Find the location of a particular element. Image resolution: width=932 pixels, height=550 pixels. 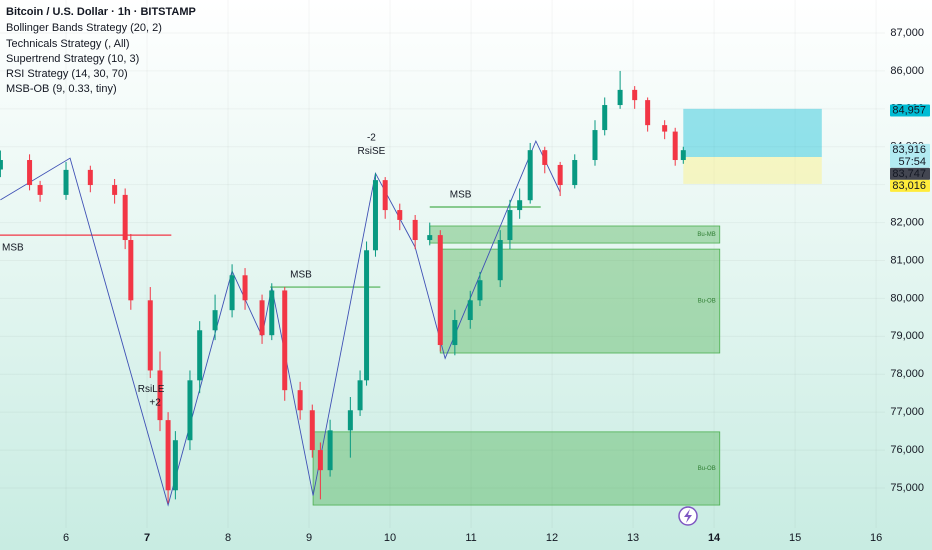

indicator: RSI Strategy (14, 30, 70) is located at coordinates (67, 74).